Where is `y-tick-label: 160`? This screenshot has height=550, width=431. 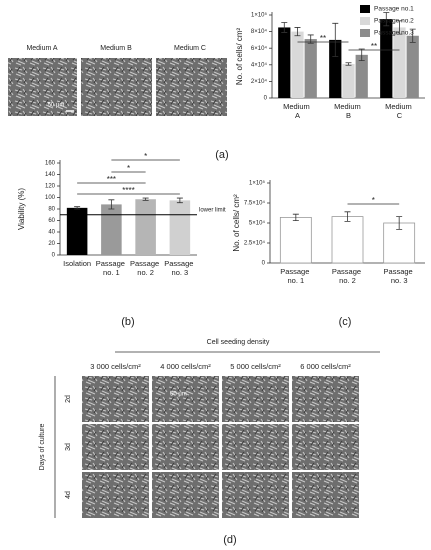 y-tick-label: 160 is located at coordinates (50, 164).